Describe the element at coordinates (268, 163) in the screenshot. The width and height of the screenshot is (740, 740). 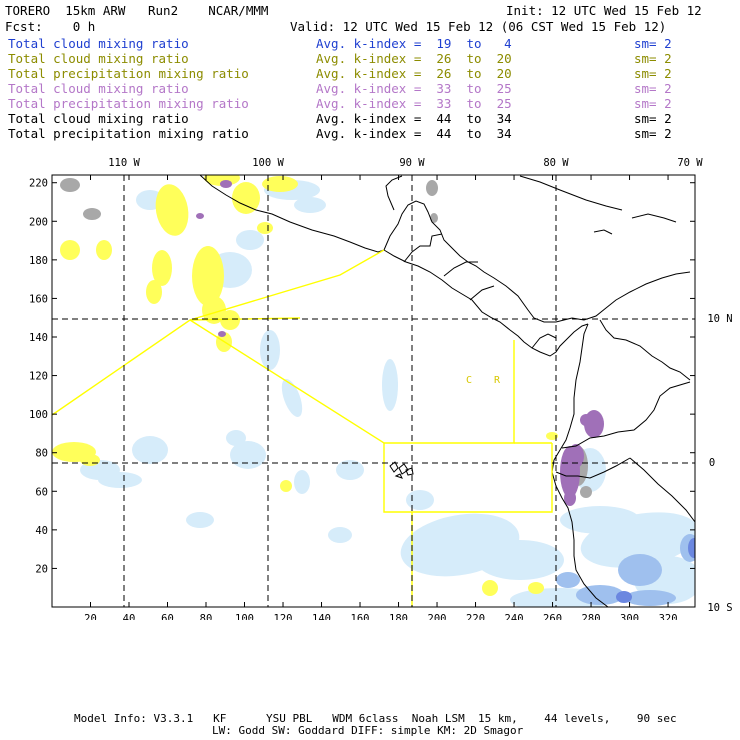
I see `lon-label: 100 W` at that location.